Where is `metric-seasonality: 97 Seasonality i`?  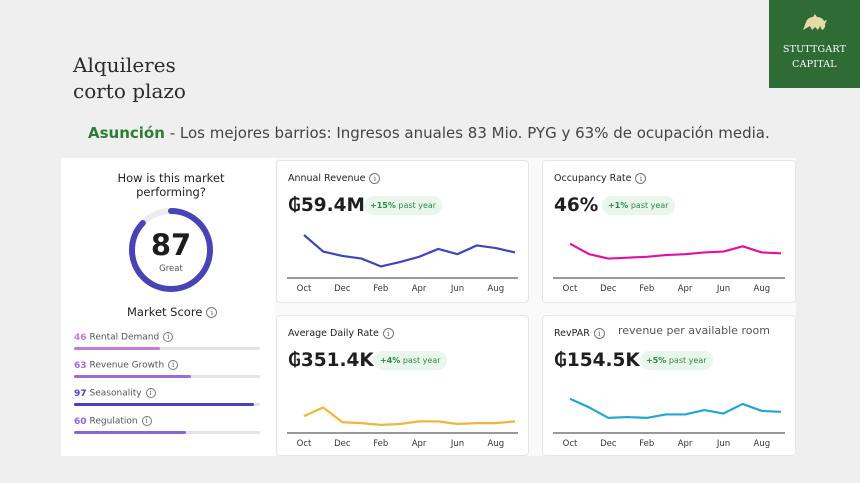
metric-seasonality: 97 Seasonality i is located at coordinates (167, 397).